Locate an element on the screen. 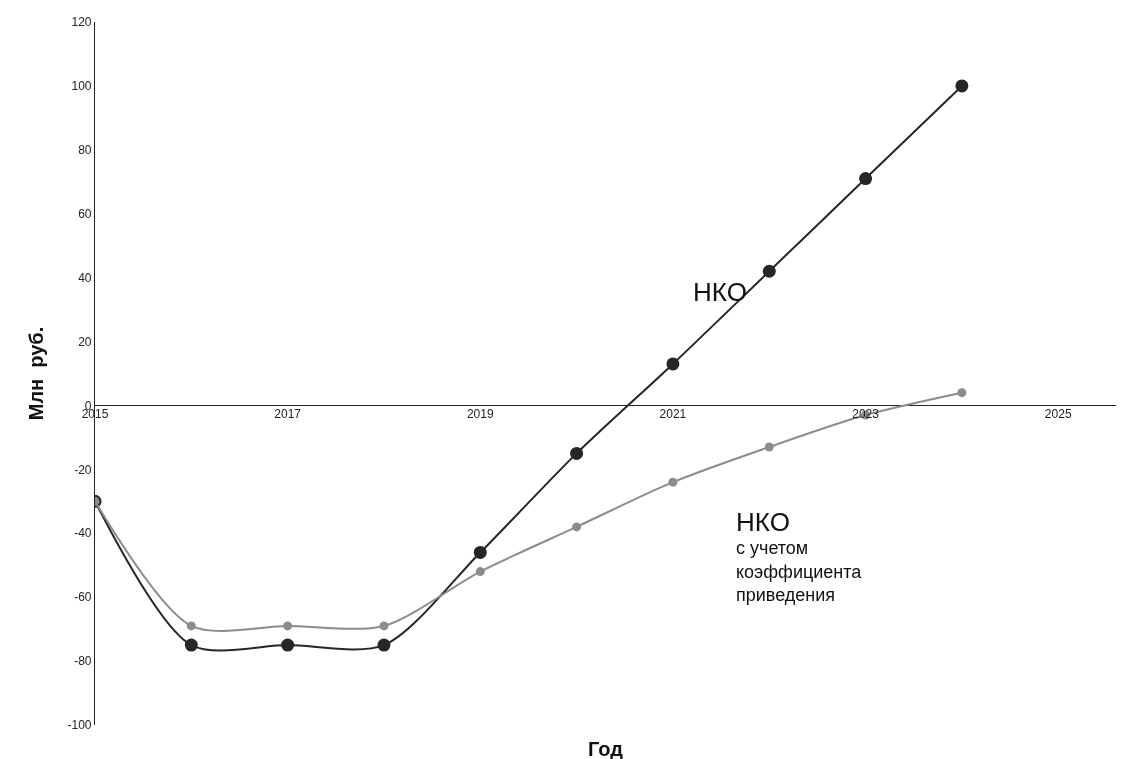  x-tick-label: 2017 is located at coordinates (288, 414).